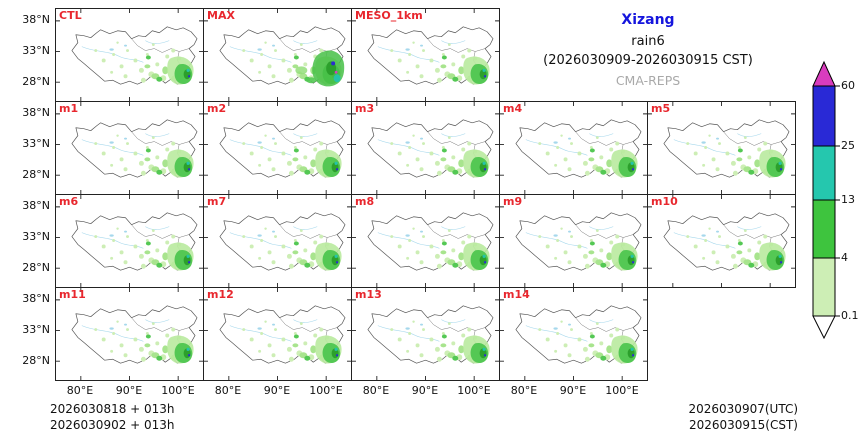 This screenshot has height=448, width=860. What do you see at coordinates (365, 108) in the screenshot?
I see `panel-label: m3` at bounding box center [365, 108].